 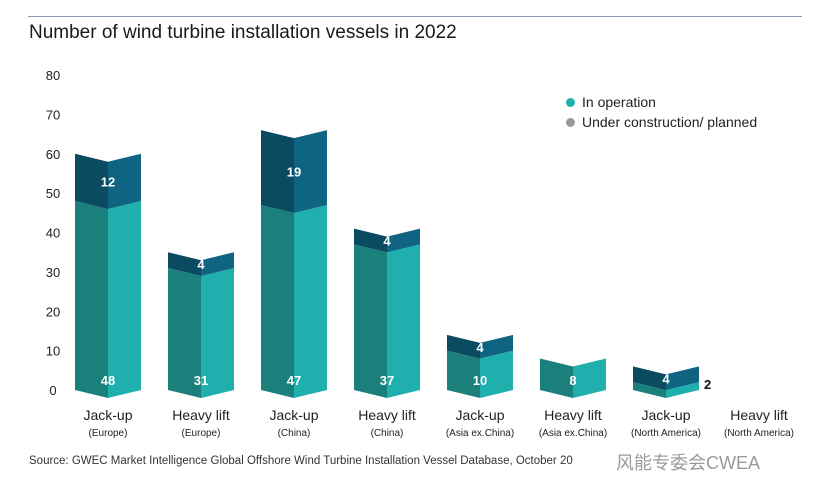 What do you see at coordinates (201, 380) in the screenshot?
I see `data-label: 31` at bounding box center [201, 380].